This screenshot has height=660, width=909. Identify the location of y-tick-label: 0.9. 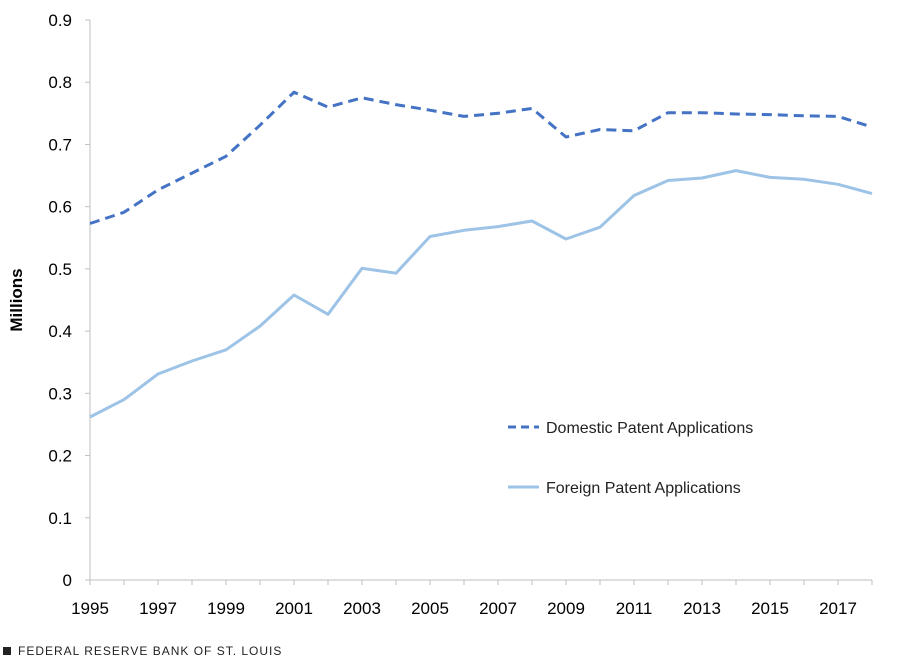
(60, 20).